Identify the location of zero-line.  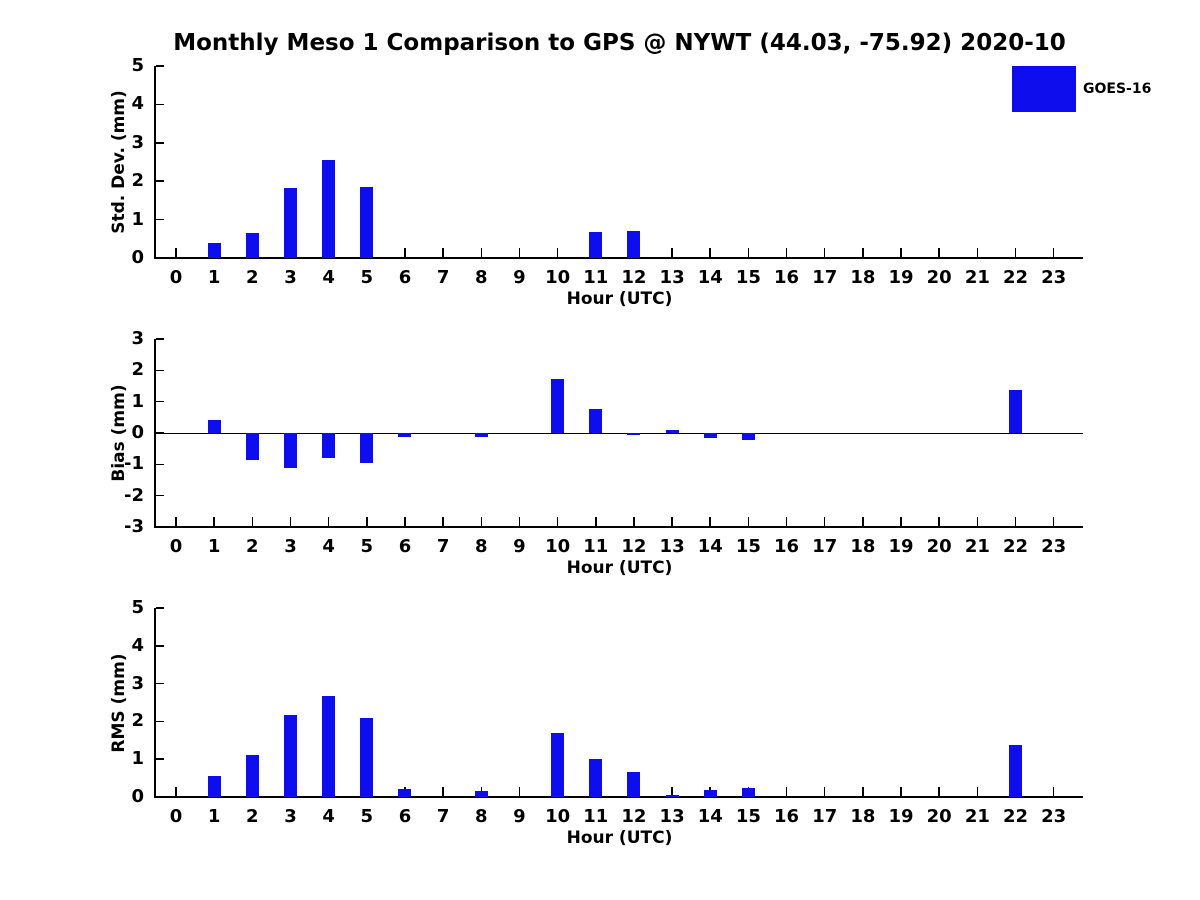
(619, 433).